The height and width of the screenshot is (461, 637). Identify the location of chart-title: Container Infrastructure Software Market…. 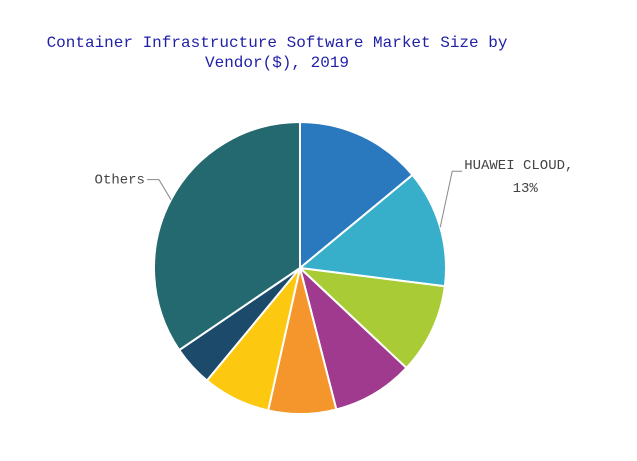
(277, 53).